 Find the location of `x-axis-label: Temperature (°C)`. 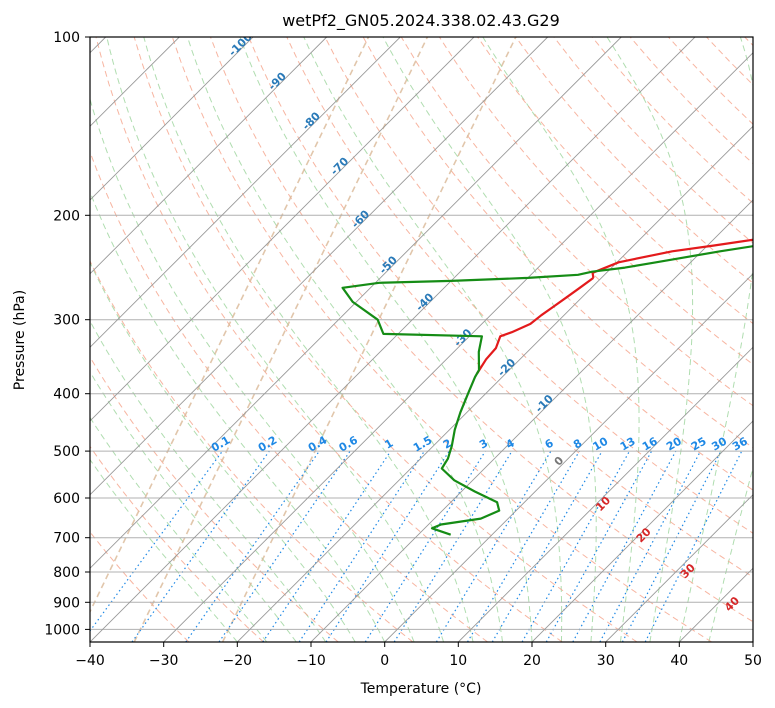

x-axis-label: Temperature (°C) is located at coordinates (421, 689).